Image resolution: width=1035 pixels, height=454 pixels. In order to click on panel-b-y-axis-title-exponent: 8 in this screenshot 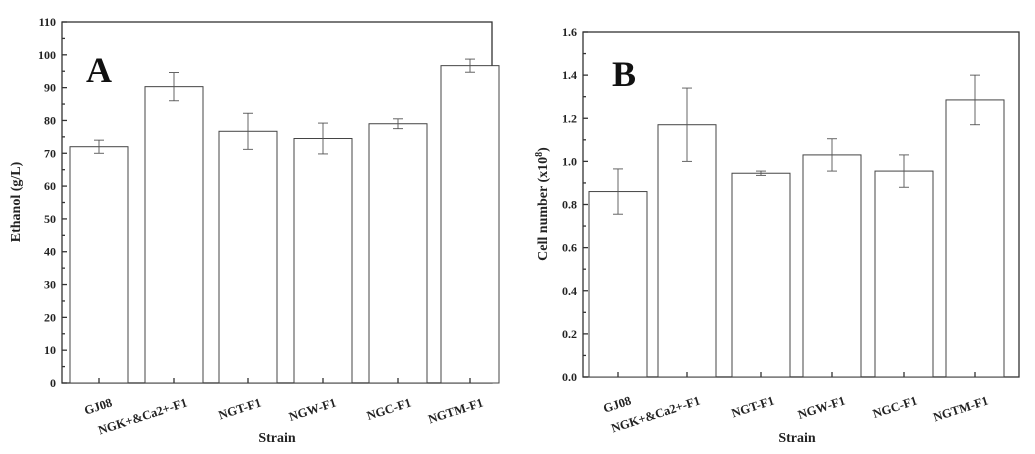, I will do `click(539, 154)`.